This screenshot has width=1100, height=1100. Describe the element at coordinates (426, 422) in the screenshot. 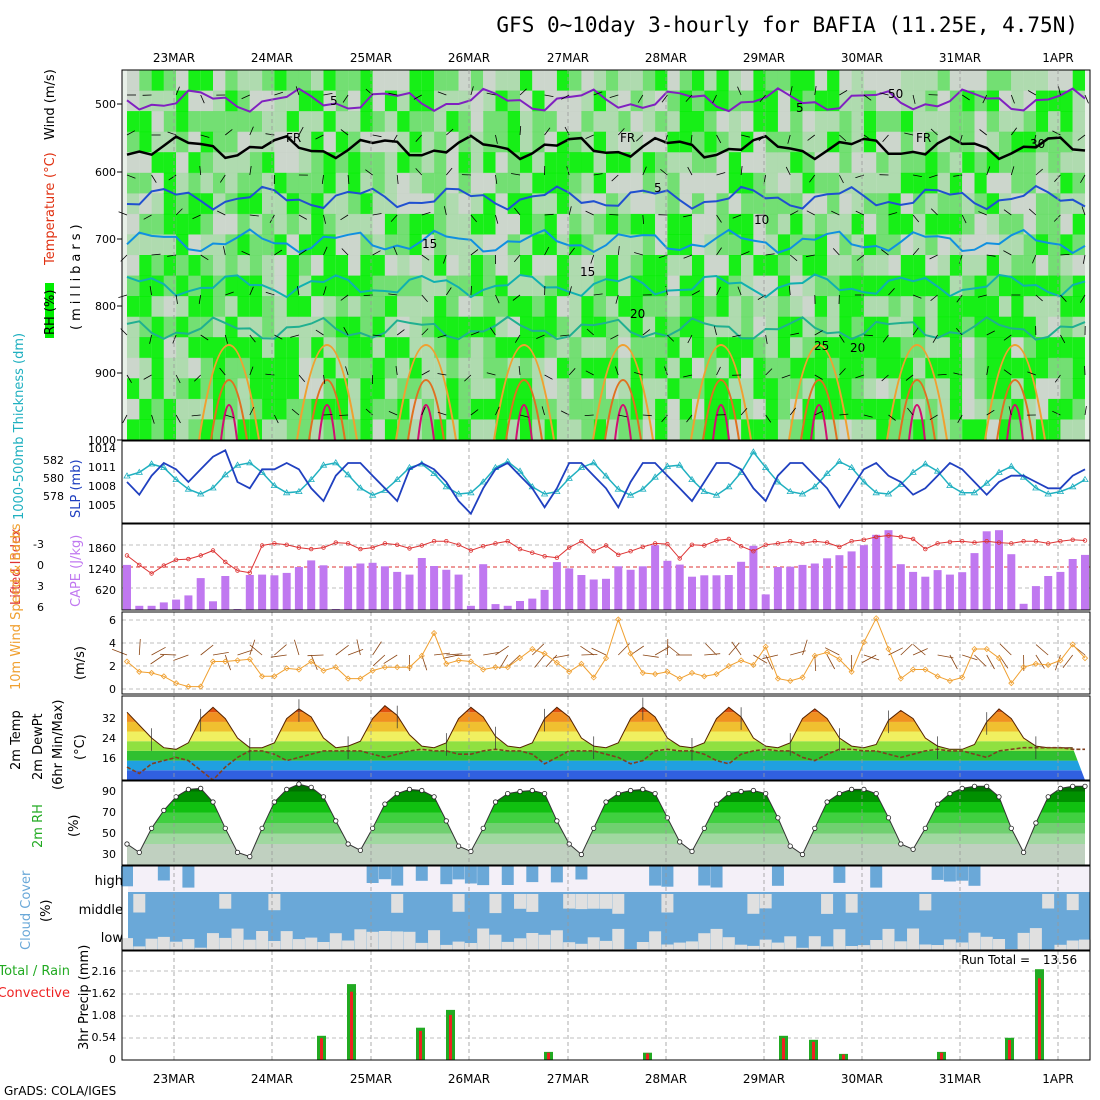

I see `surface-contour` at that location.